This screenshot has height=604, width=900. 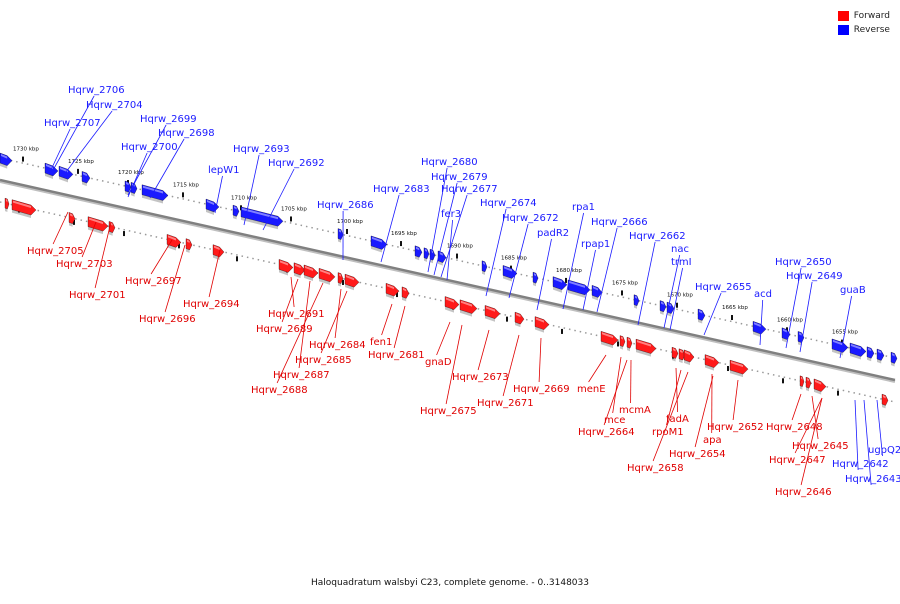 I want to click on legend-item-reverse: Reverse, so click(x=864, y=30).